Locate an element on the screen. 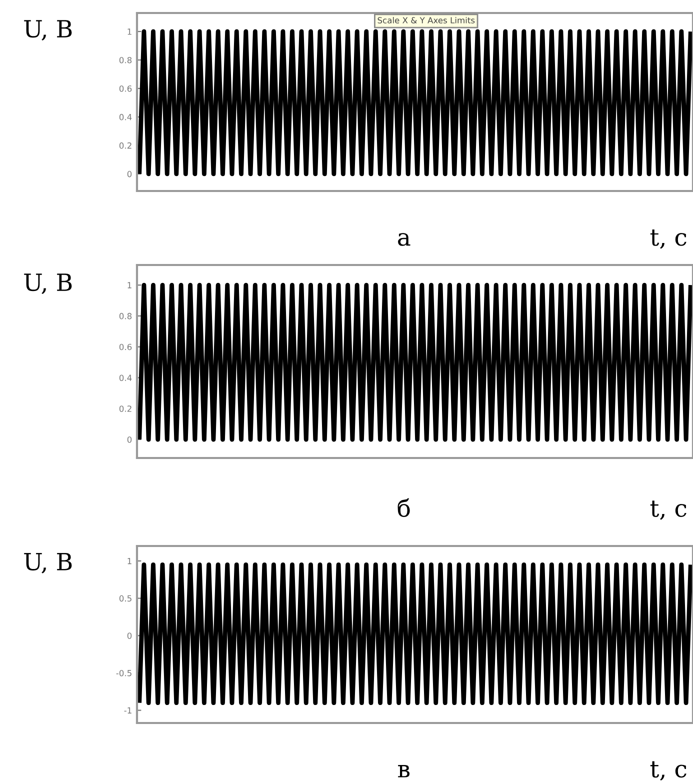 This screenshot has height=782, width=693. y-tick-label: -0.5 is located at coordinates (124, 673).